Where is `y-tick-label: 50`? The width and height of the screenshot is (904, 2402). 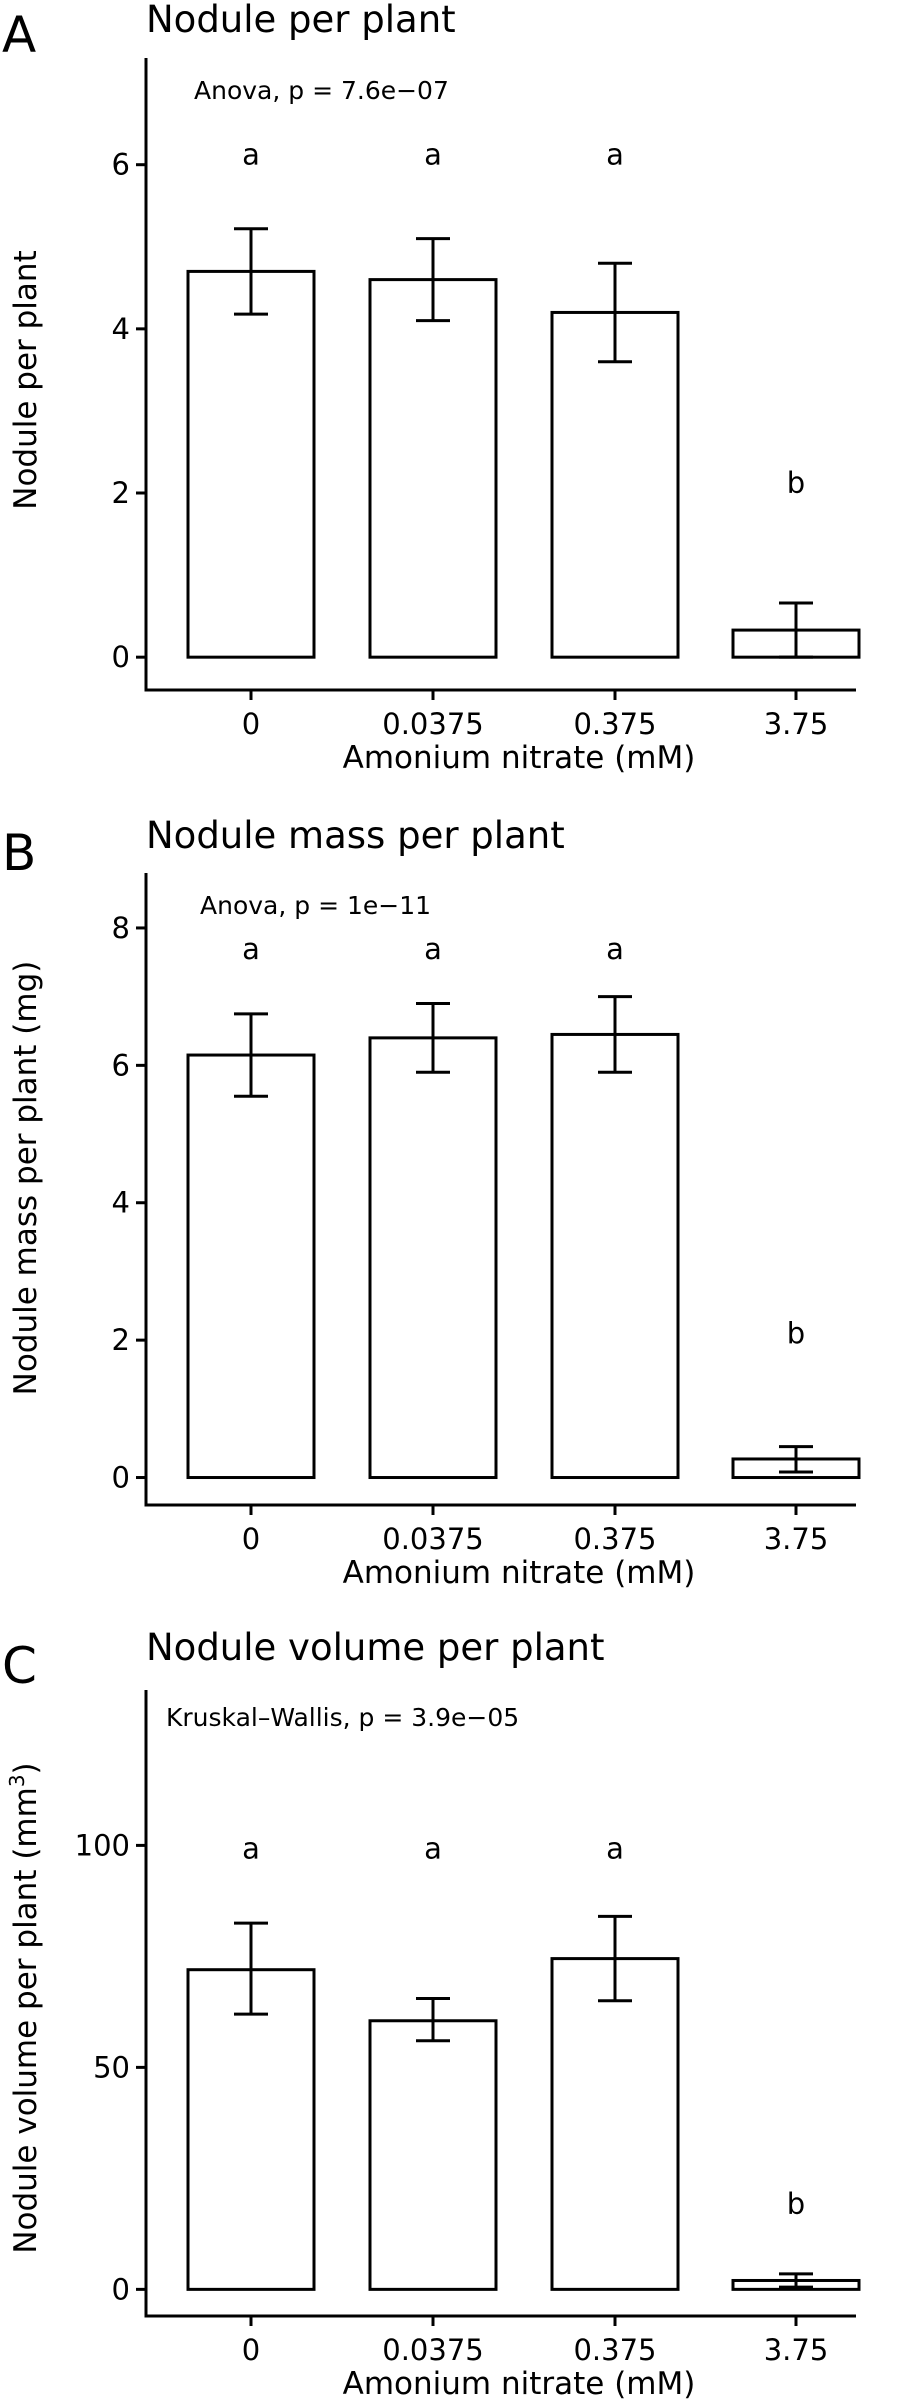
y-tick-label: 50 is located at coordinates (111, 2067).